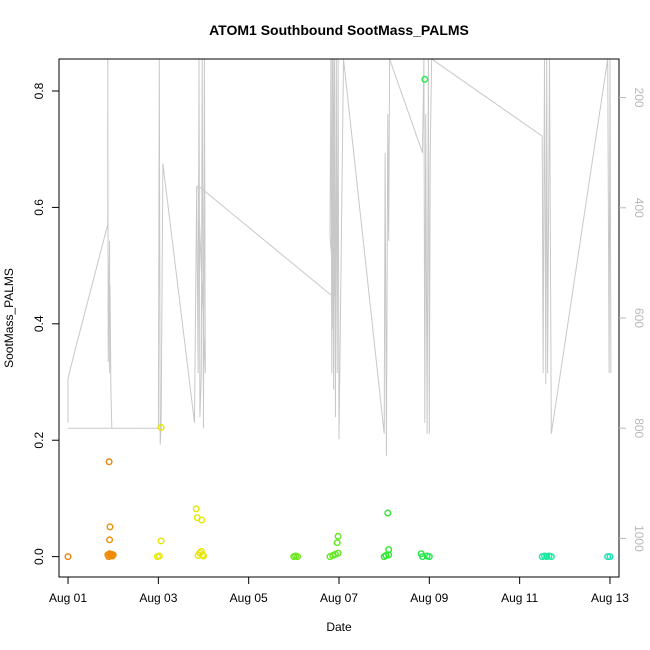 The image size is (650, 650). Describe the element at coordinates (519, 598) in the screenshot. I see `x-tick-label: Aug 11` at that location.